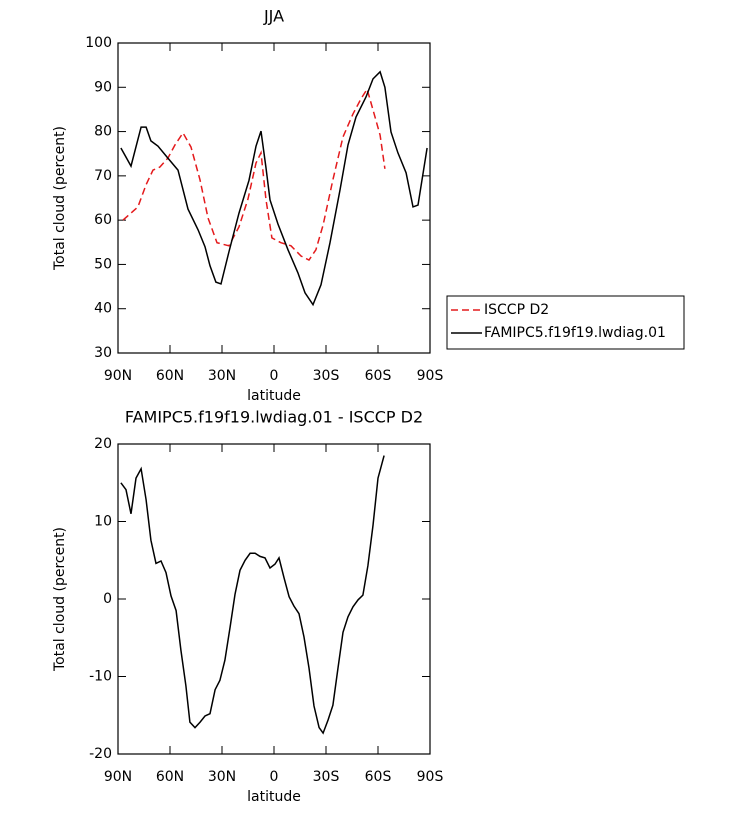  Describe the element at coordinates (100, 677) in the screenshot. I see `y-tick-label: -10` at that location.